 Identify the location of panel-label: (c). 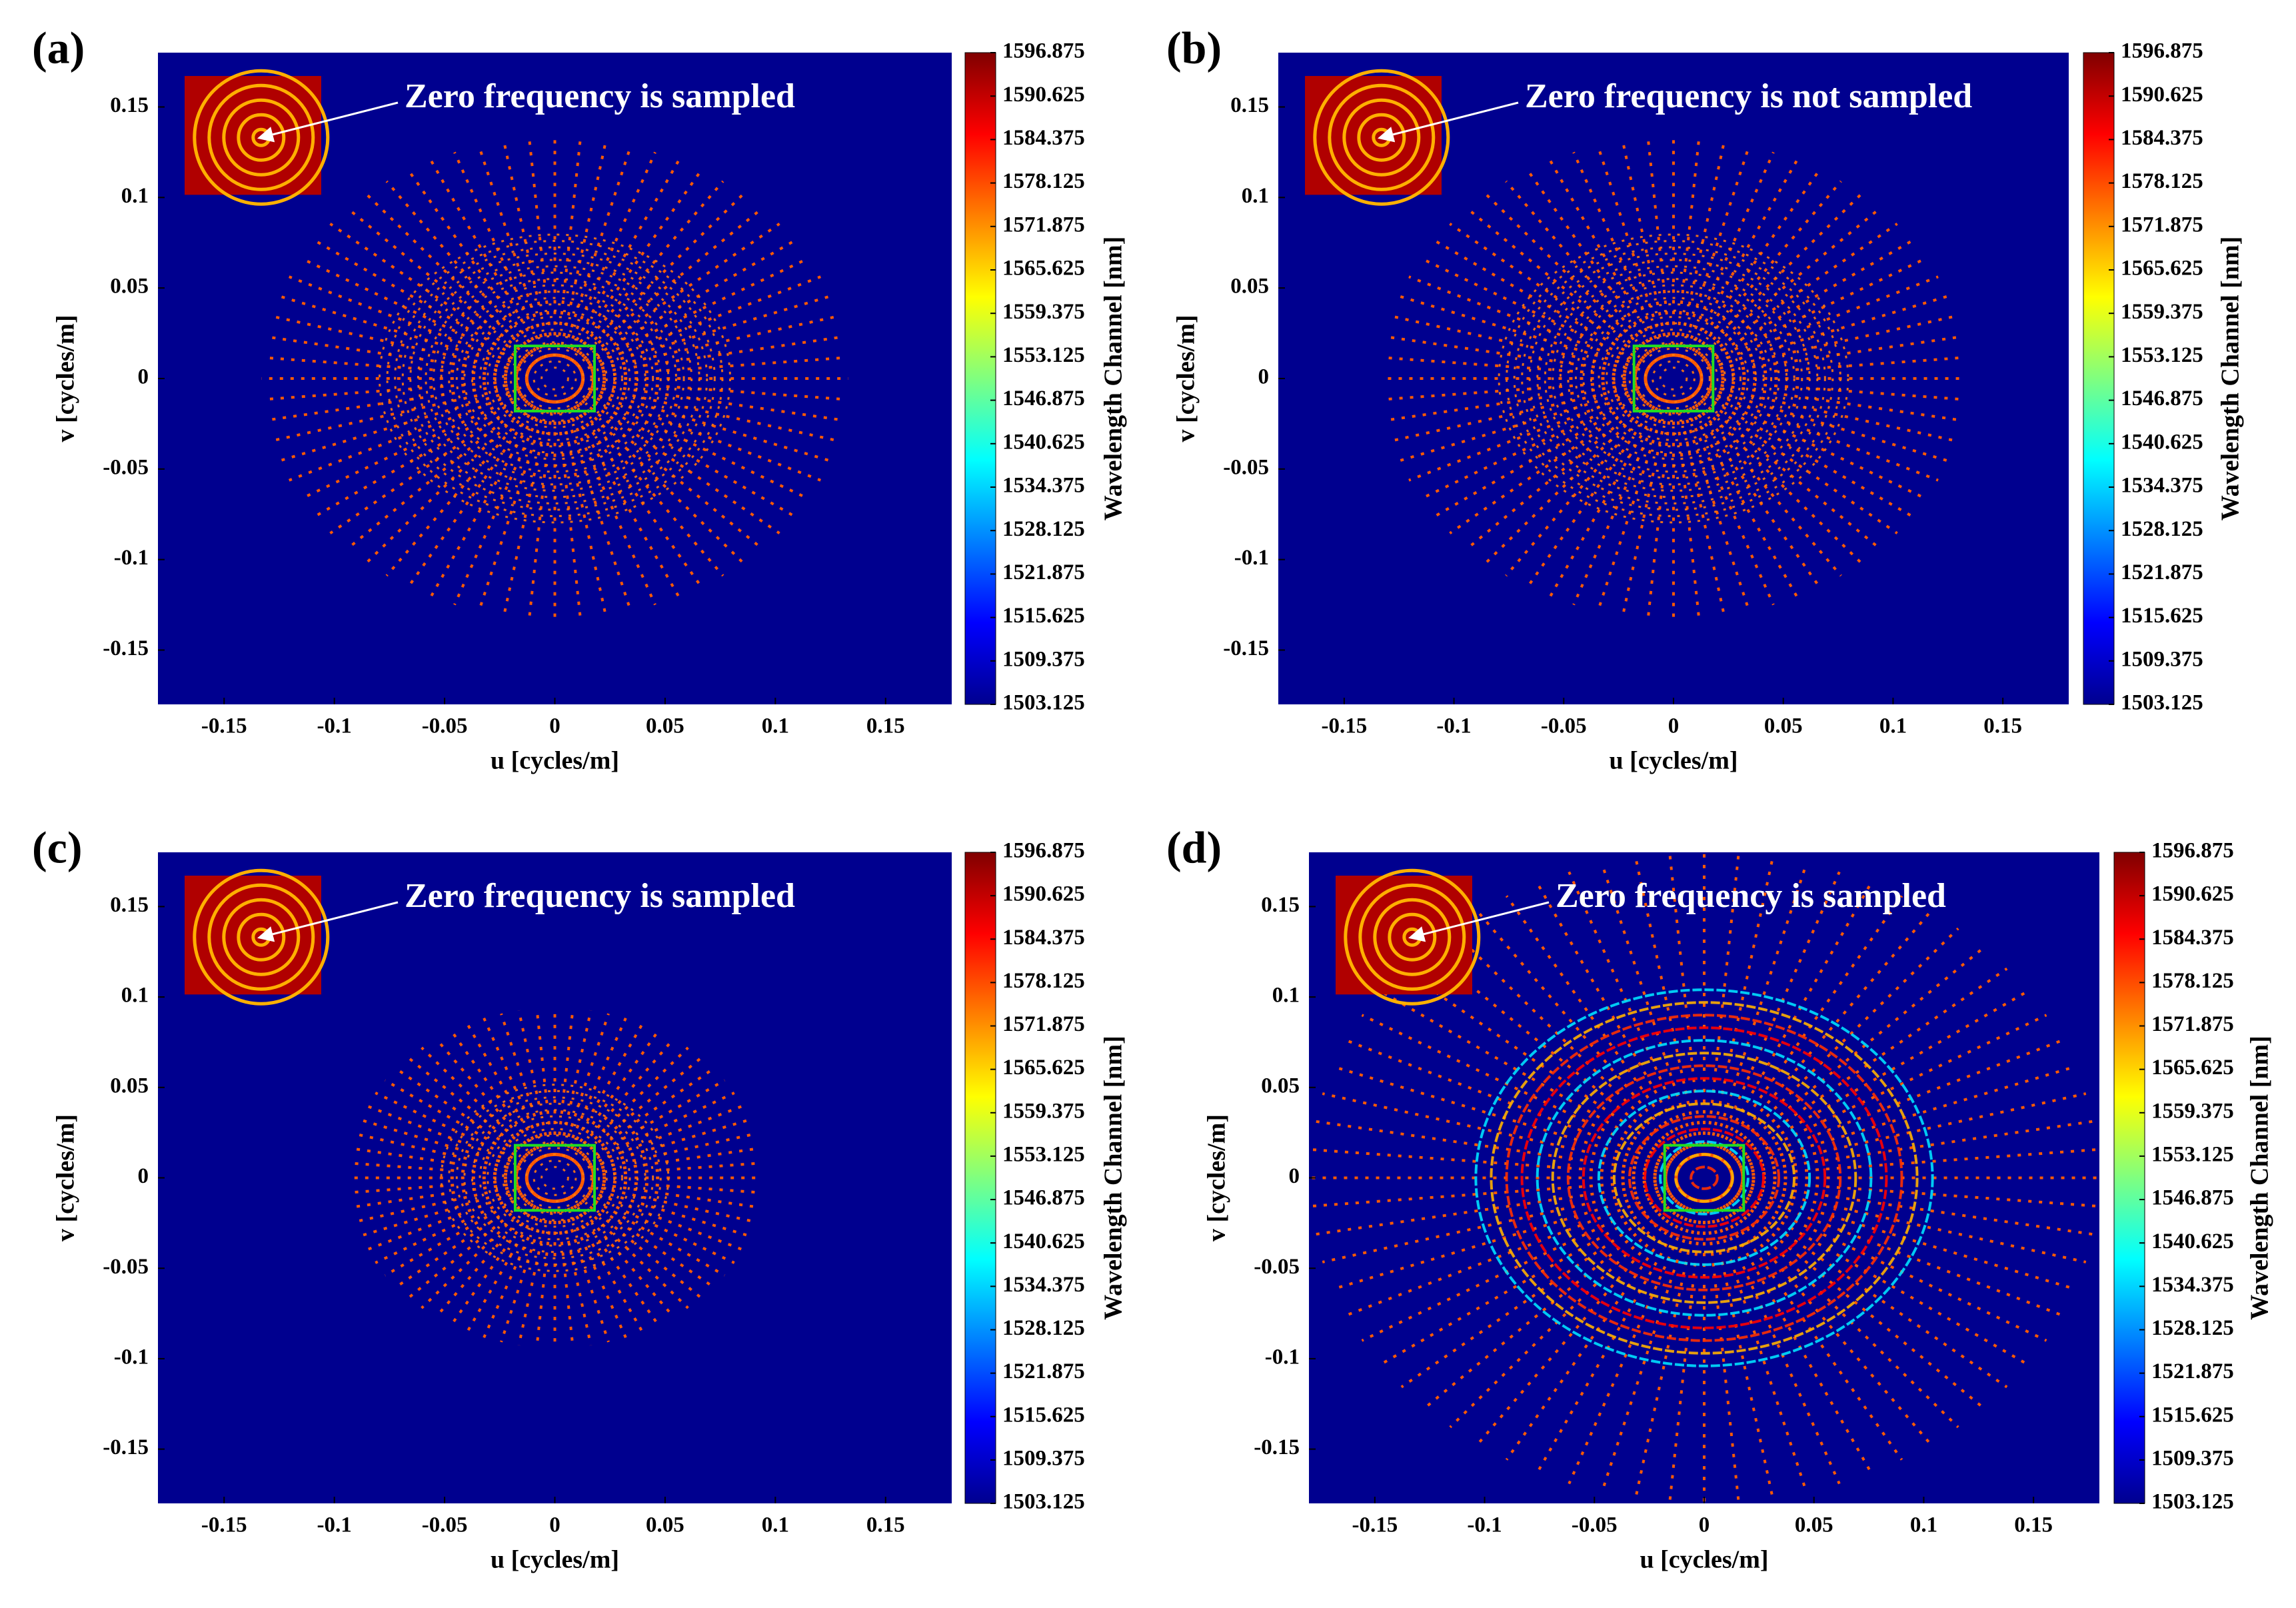
(57, 847).